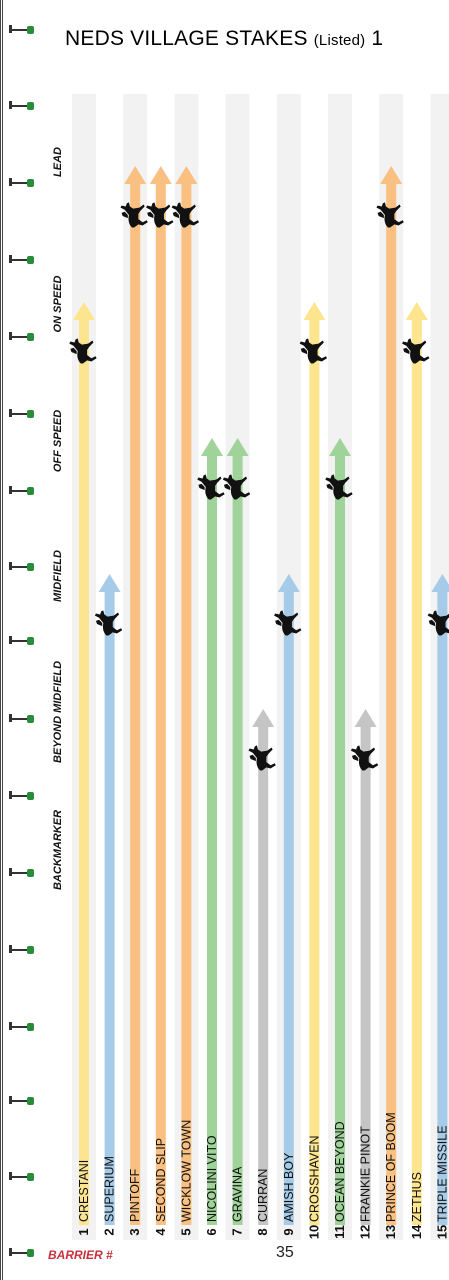 This screenshot has height=1280, width=449. What do you see at coordinates (366, 1174) in the screenshot?
I see `horse-name: FRANKIE PINOT` at bounding box center [366, 1174].